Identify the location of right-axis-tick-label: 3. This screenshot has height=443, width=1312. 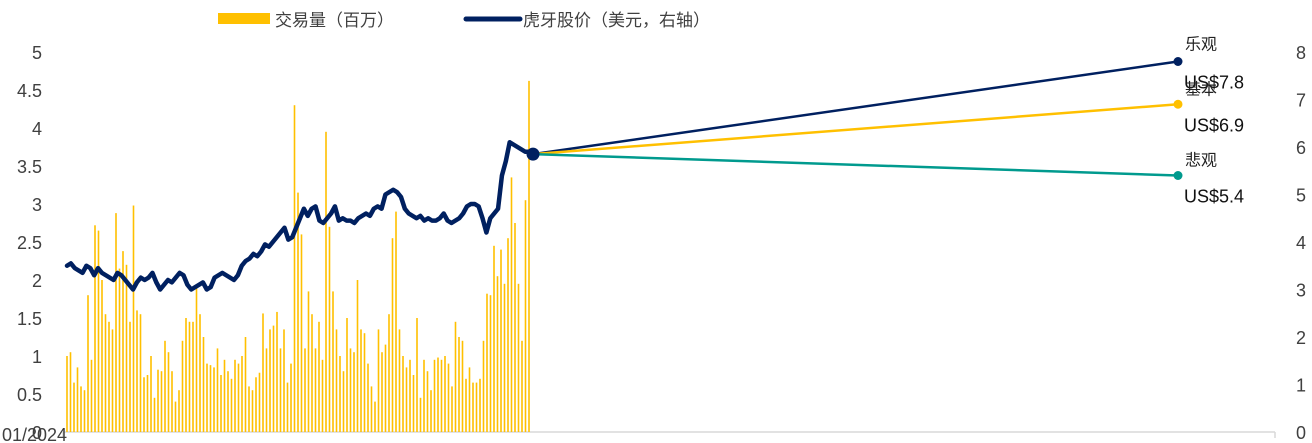
(1301, 291).